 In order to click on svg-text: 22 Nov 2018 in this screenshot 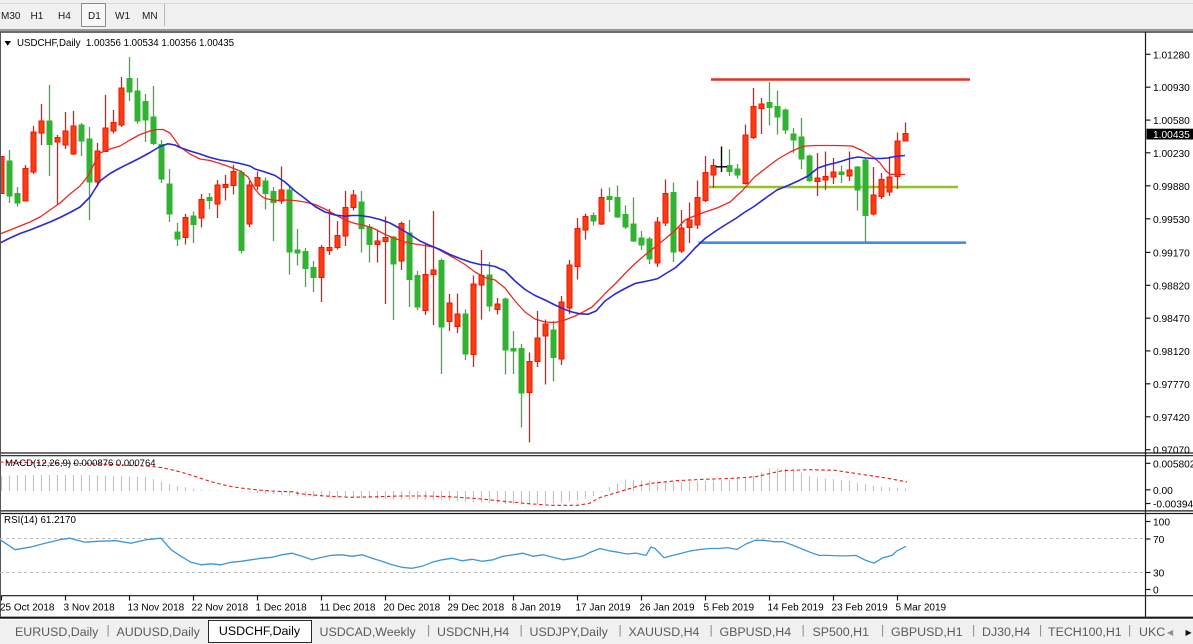, I will do `click(220, 608)`.